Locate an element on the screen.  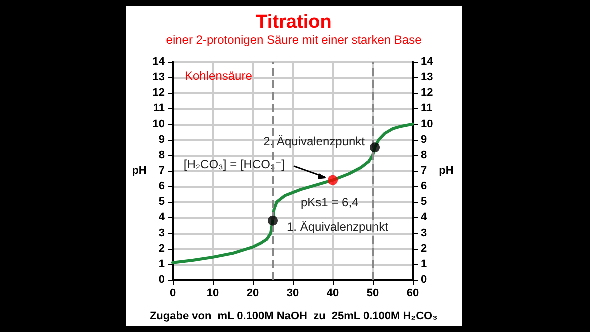
y-tick-label: 3 is located at coordinates (161, 233).